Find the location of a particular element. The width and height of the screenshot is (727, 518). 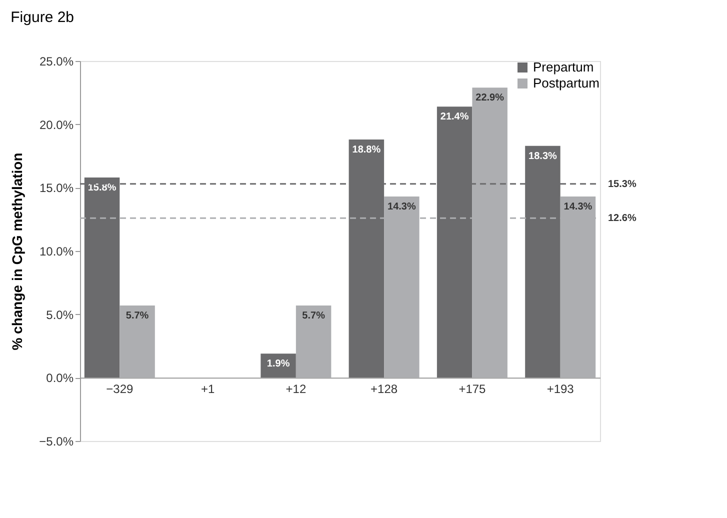

chart-title: Figure 2b is located at coordinates (42, 17).